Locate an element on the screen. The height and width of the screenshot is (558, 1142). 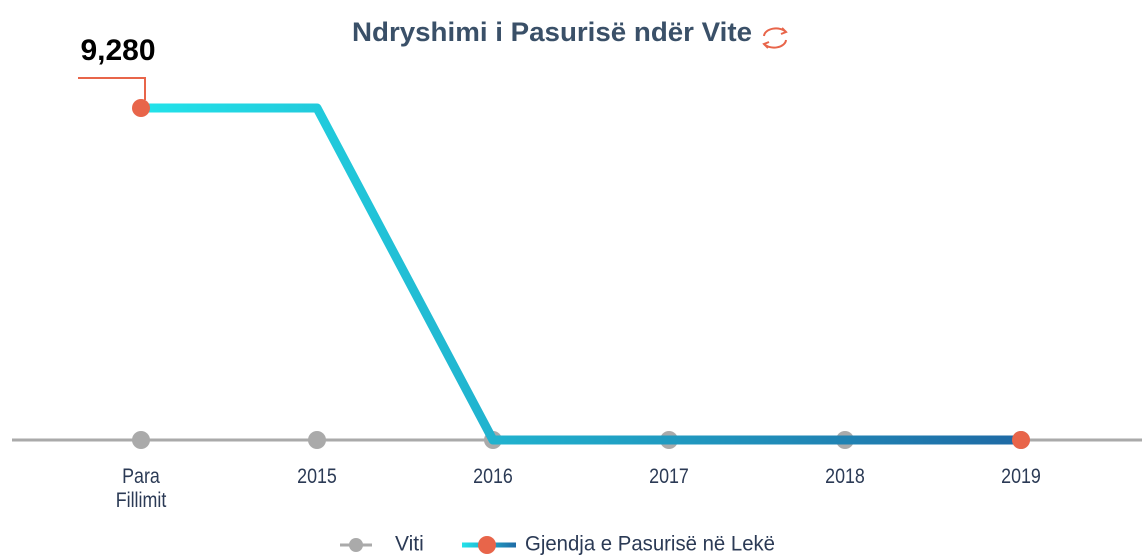
x-tick-label: 2018 is located at coordinates (845, 476).